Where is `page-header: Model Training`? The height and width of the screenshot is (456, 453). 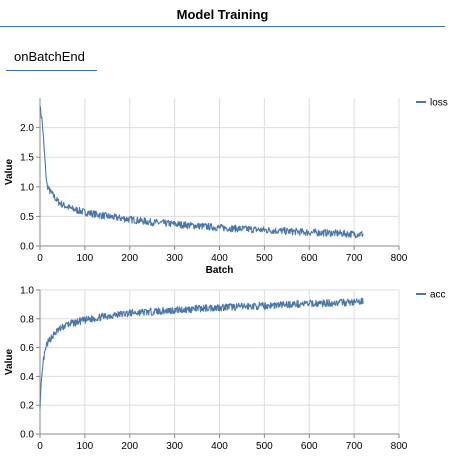
page-header: Model Training is located at coordinates (222, 13).